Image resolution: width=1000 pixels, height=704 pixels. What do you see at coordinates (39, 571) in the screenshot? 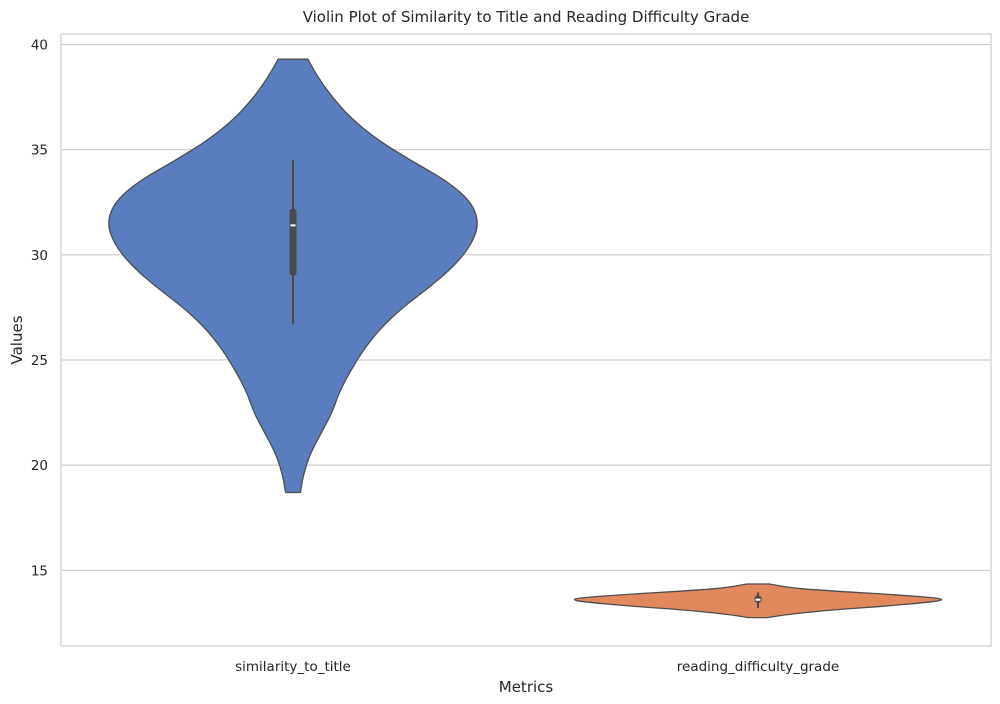
I see `y-tick-label: 15` at bounding box center [39, 571].